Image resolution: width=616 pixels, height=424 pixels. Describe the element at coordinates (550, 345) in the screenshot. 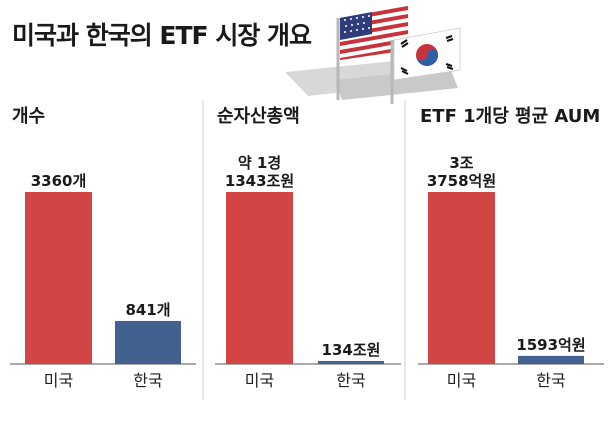

I see `data-label: 1593억원` at that location.